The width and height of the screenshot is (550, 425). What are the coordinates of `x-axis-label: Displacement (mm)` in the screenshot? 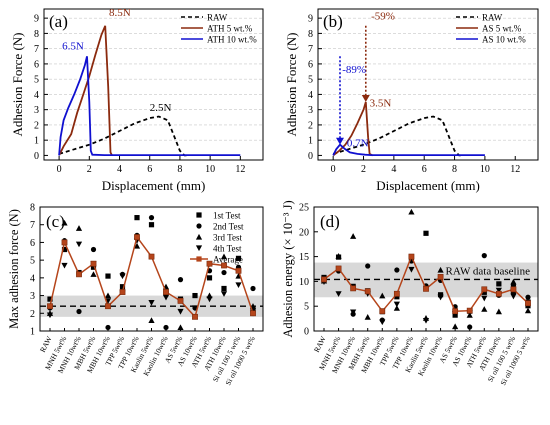 It's located at (428, 185).